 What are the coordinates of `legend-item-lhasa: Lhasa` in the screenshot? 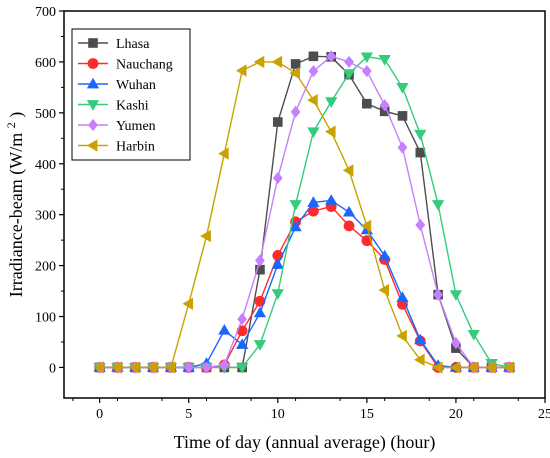 It's located at (114, 44).